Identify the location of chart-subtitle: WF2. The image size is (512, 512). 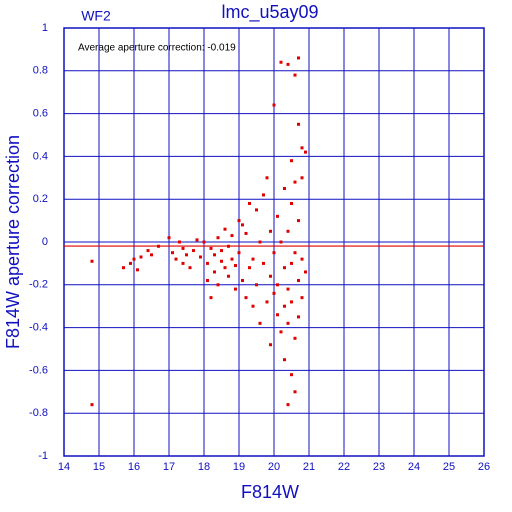
(96, 16).